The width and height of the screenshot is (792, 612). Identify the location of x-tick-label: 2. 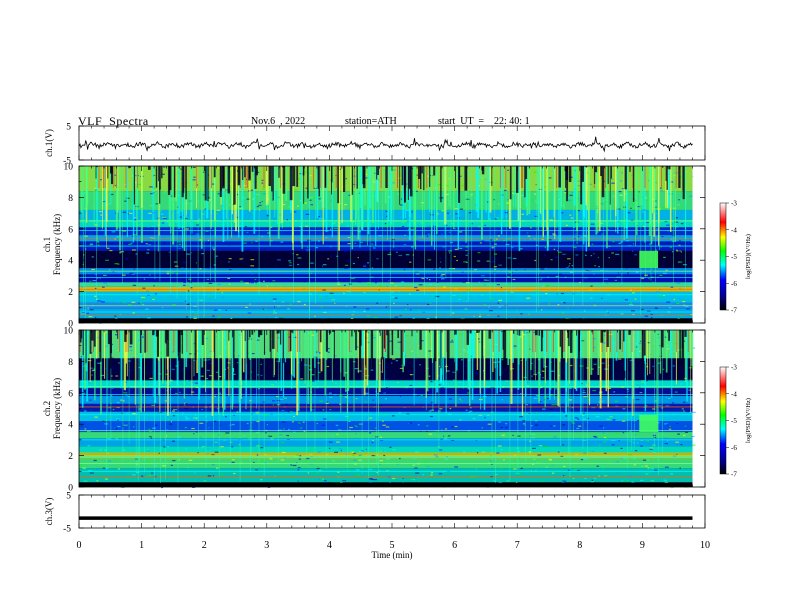
(204, 545).